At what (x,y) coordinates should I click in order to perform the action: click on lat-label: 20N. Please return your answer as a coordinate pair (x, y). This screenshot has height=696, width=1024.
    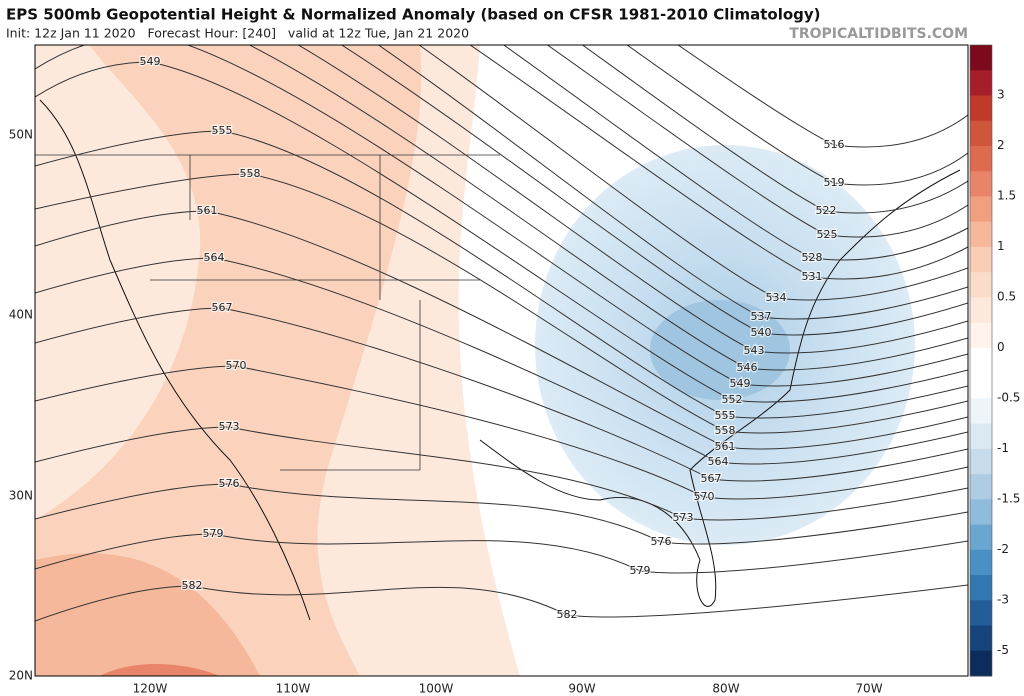
    Looking at the image, I should click on (21, 676).